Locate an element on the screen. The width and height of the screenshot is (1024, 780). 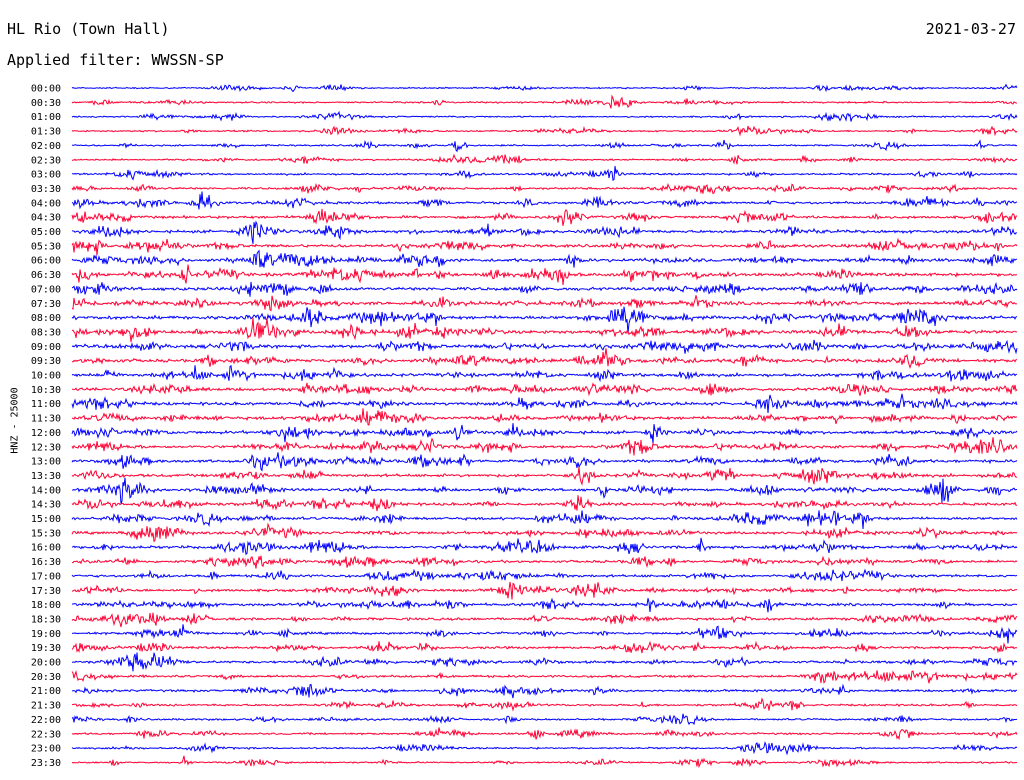
trace-time-label: 02:30 is located at coordinates (46, 160).